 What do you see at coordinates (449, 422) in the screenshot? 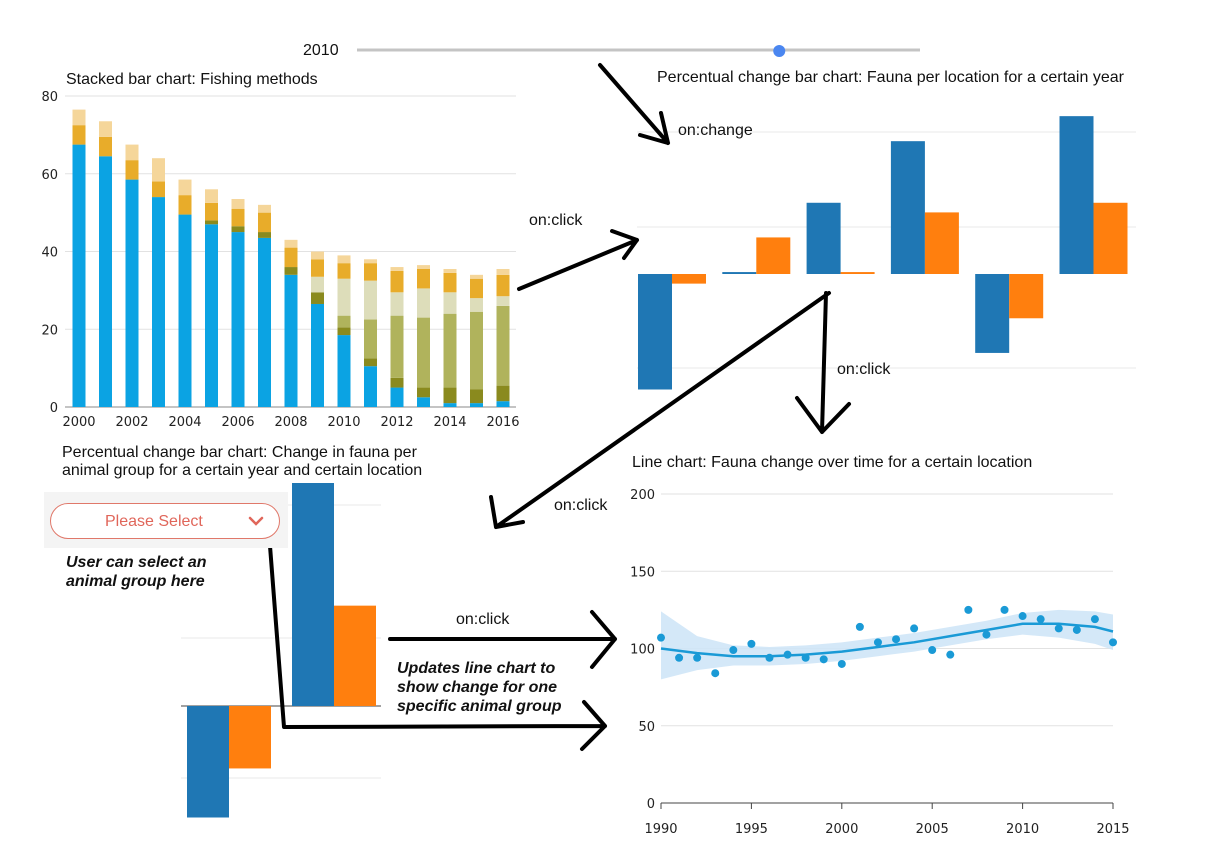
I see `x-tick-label: 2014` at bounding box center [449, 422].